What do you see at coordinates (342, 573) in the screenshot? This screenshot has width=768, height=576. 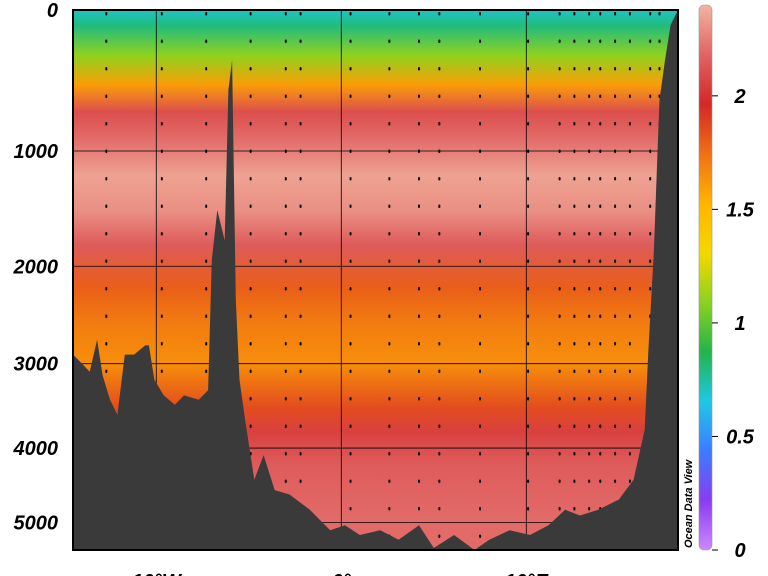 I see `x-tick-label: 0°` at bounding box center [342, 573].